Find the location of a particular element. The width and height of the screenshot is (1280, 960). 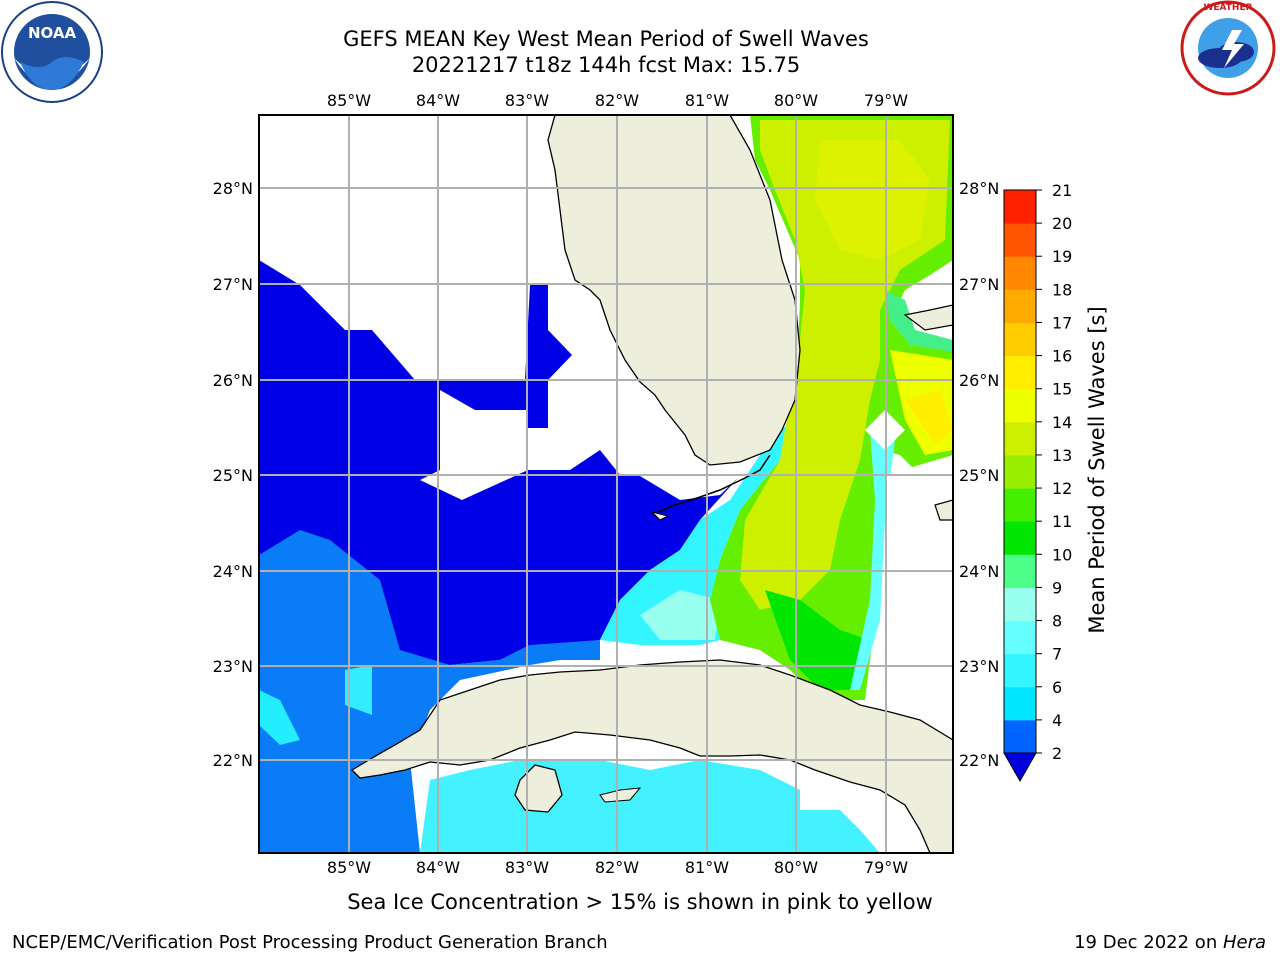

svg-text: WEATHER is located at coordinates (1227, 8).